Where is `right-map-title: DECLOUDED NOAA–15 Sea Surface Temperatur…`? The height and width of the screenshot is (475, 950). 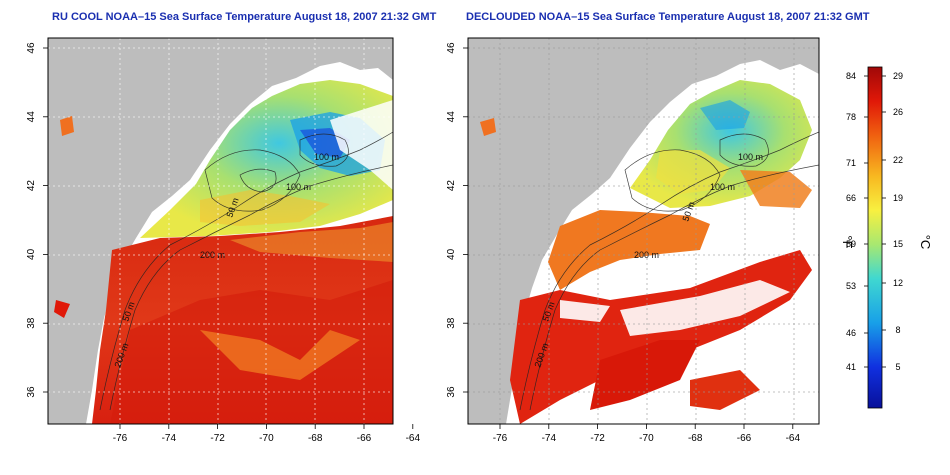 right-map-title: DECLOUDED NOAA–15 Sea Surface Temperatur… is located at coordinates (668, 17).